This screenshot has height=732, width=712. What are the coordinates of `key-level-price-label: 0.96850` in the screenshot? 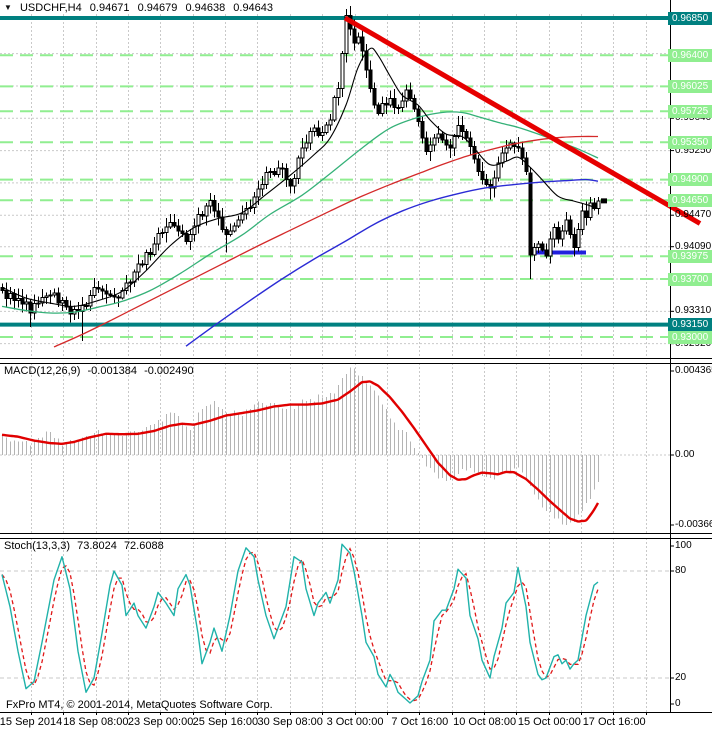 It's located at (690, 18).